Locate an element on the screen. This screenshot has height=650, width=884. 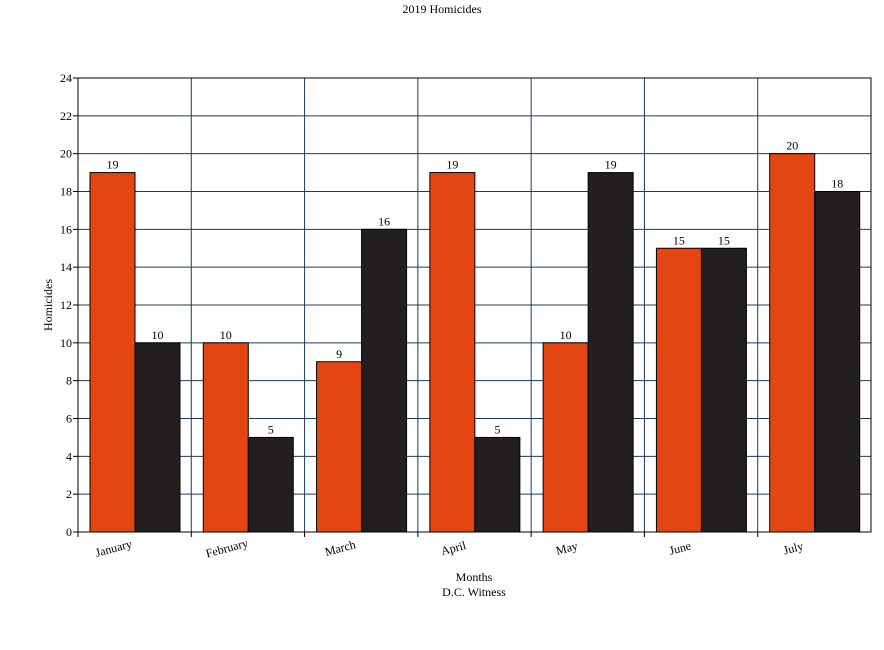
data-label: 16 is located at coordinates (384, 221).